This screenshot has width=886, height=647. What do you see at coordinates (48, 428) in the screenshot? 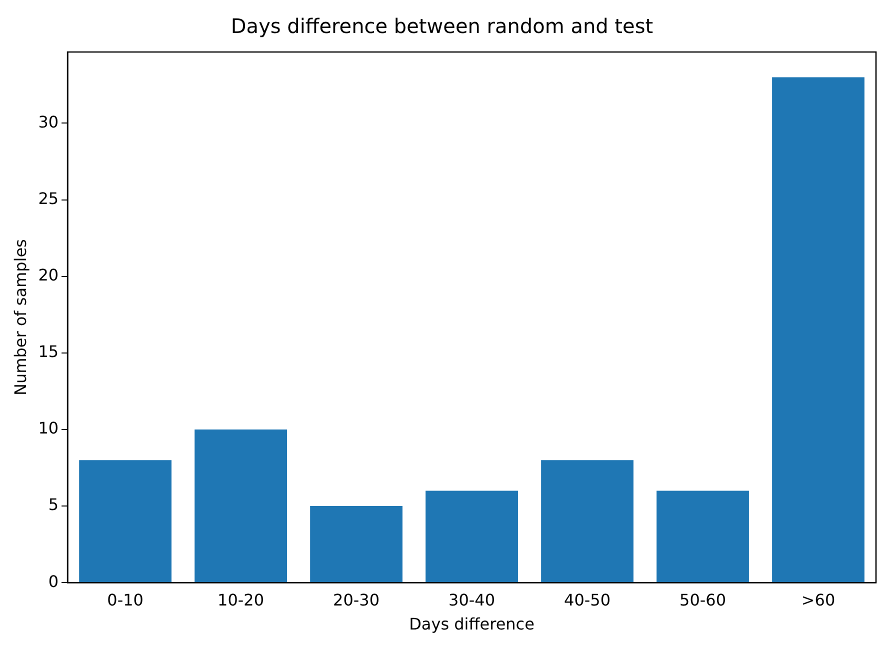
I see `y-tick-label: 10` at bounding box center [48, 428].